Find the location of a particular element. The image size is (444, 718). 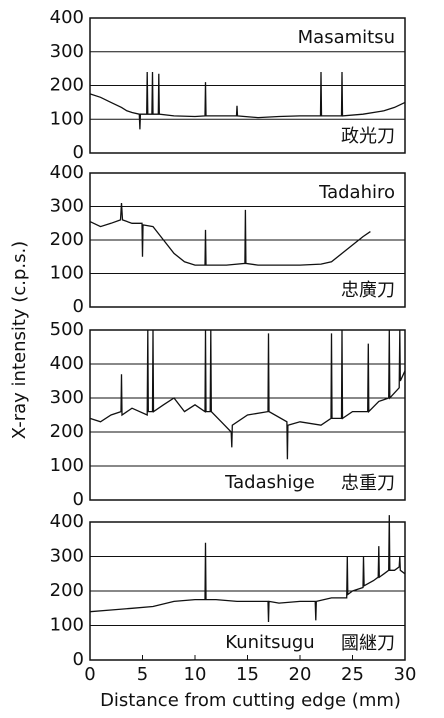

panel-label: 國継刀 is located at coordinates (368, 643).